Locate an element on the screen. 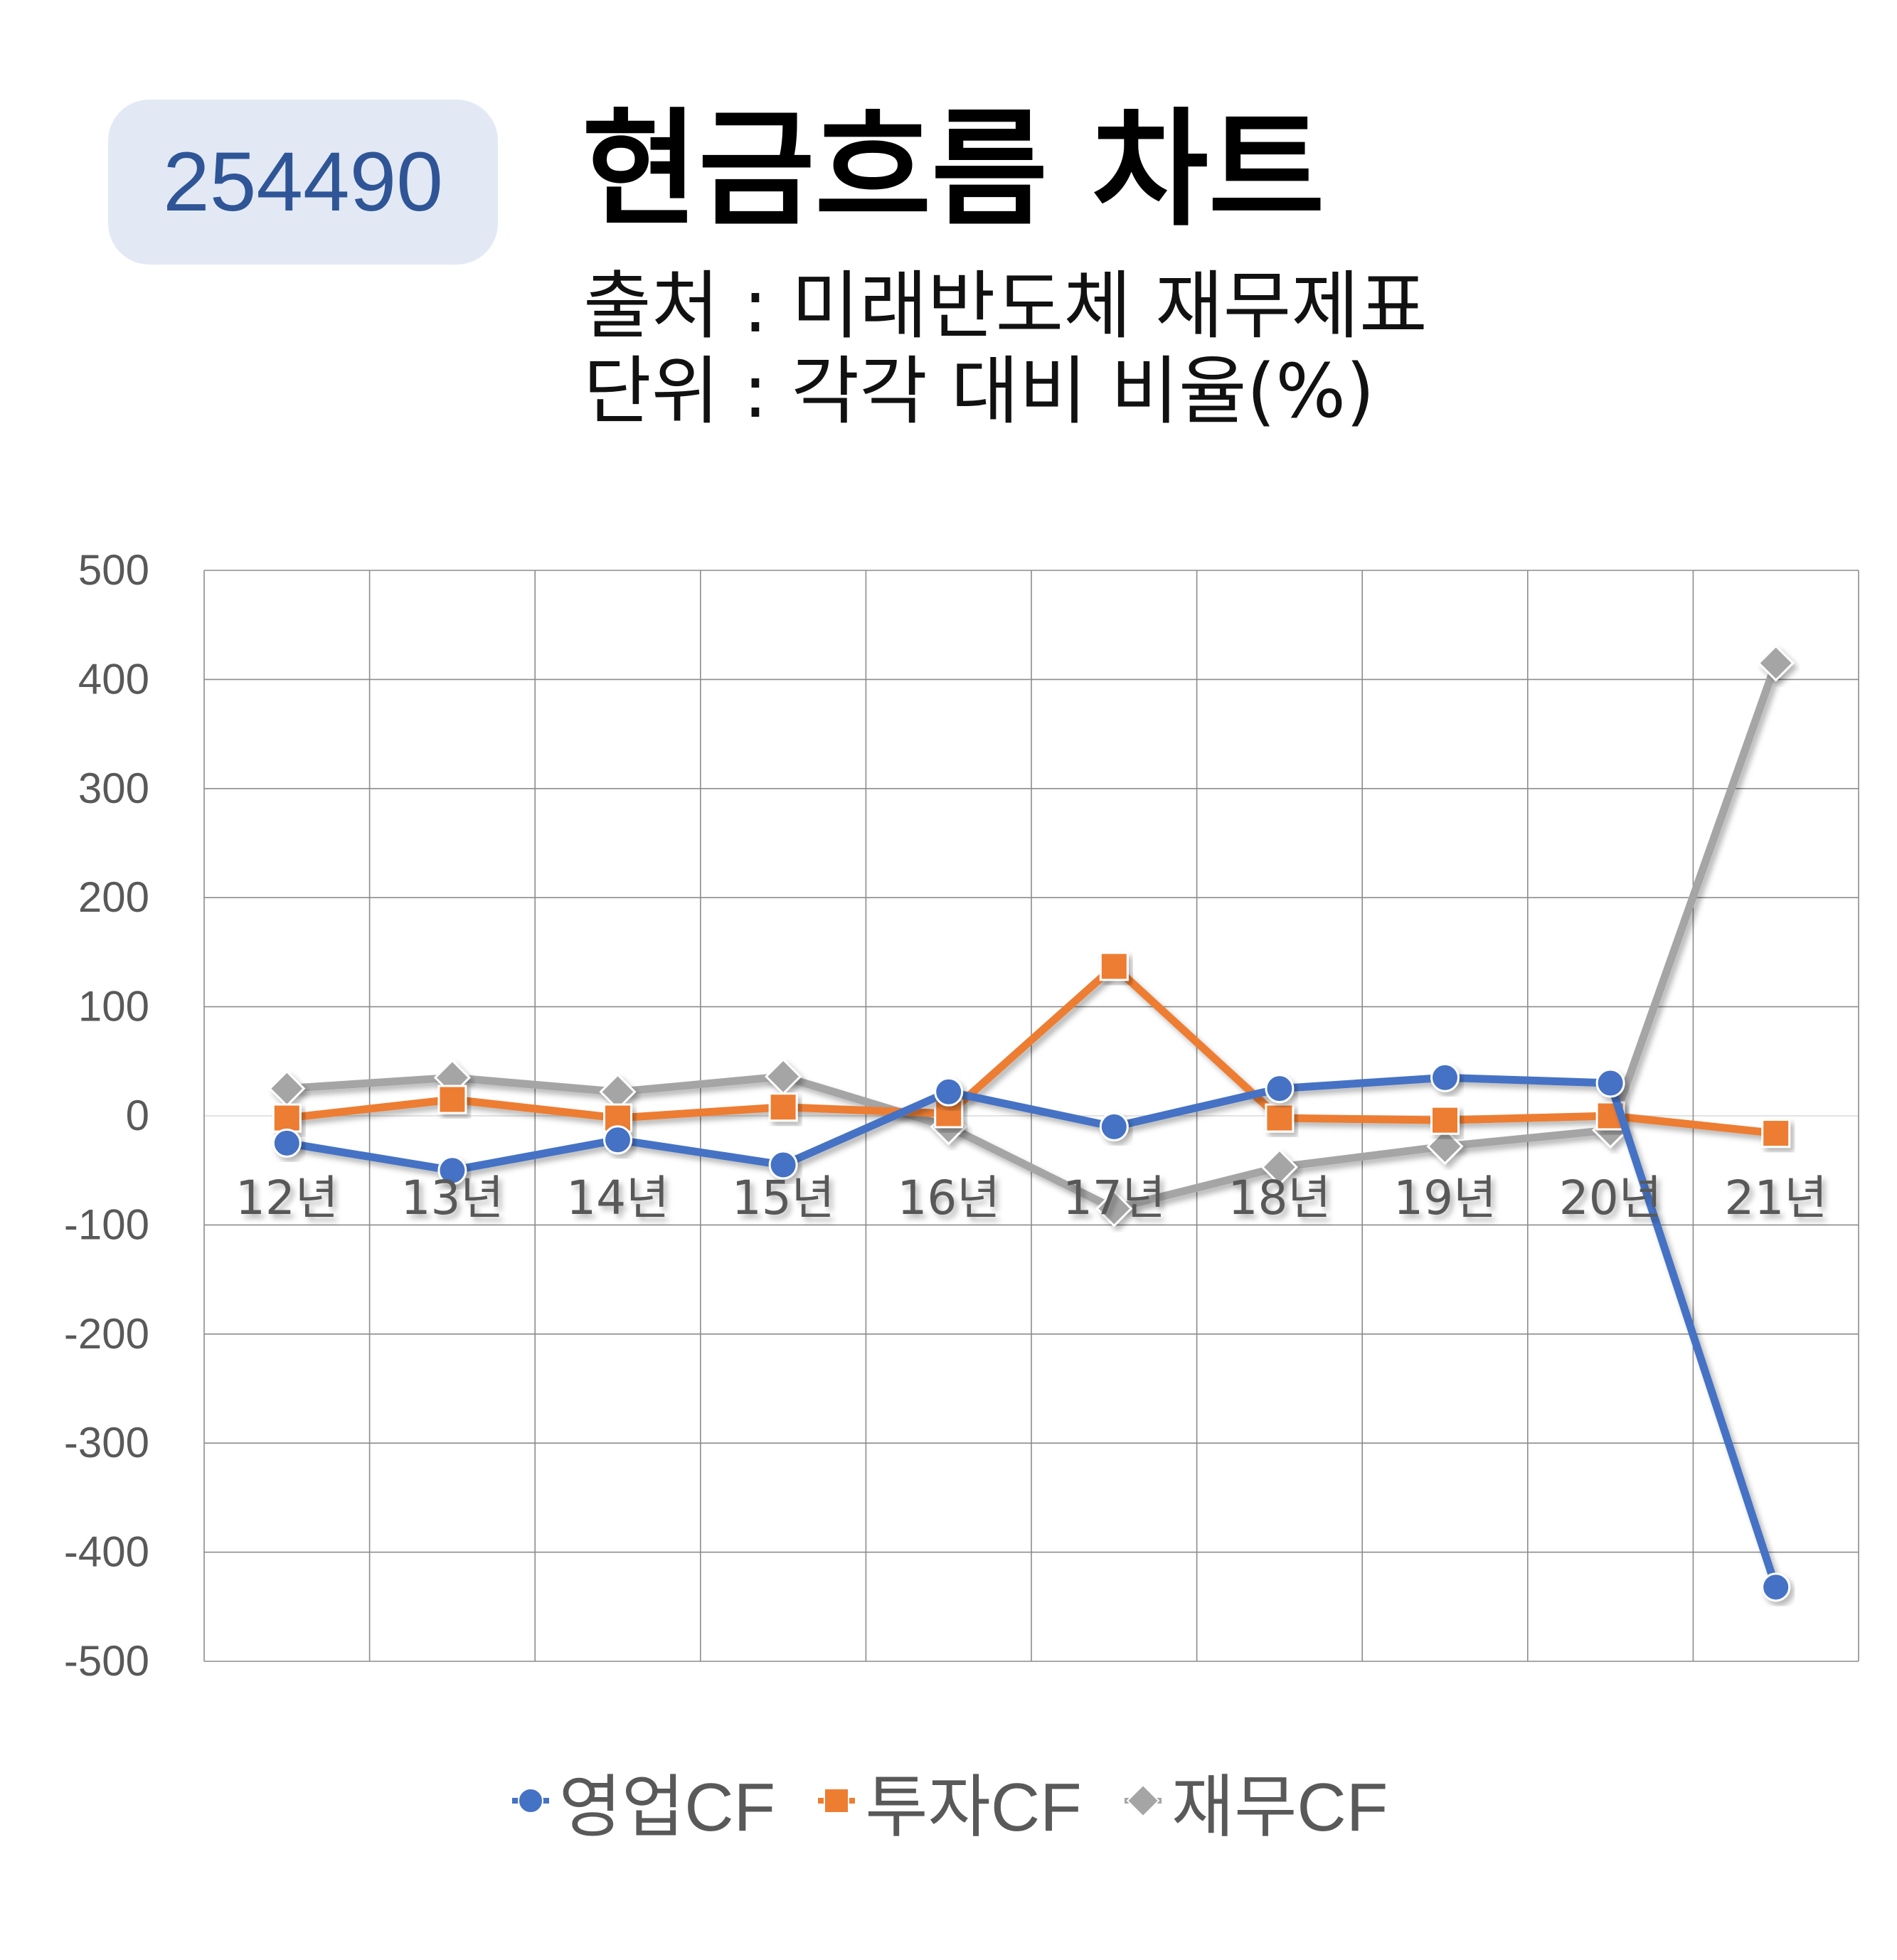 Image resolution: width=1897 pixels, height=1960 pixels. y-tick-label: -200 is located at coordinates (107, 1334).